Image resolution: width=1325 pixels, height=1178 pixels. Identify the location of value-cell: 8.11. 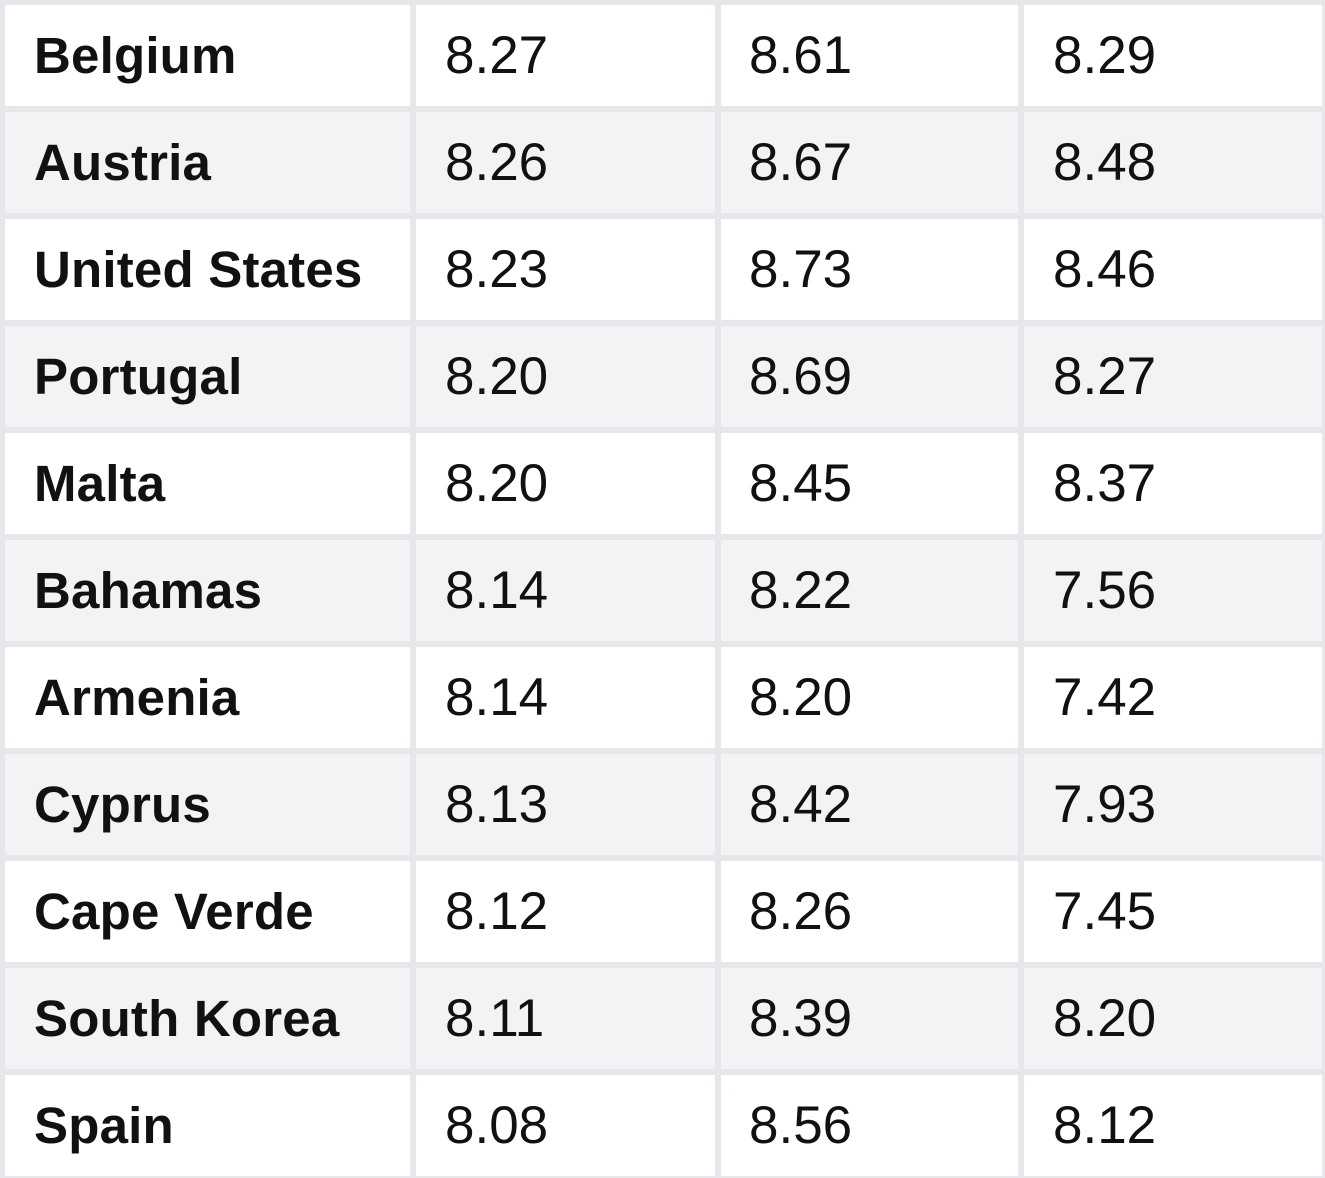
(565, 1018).